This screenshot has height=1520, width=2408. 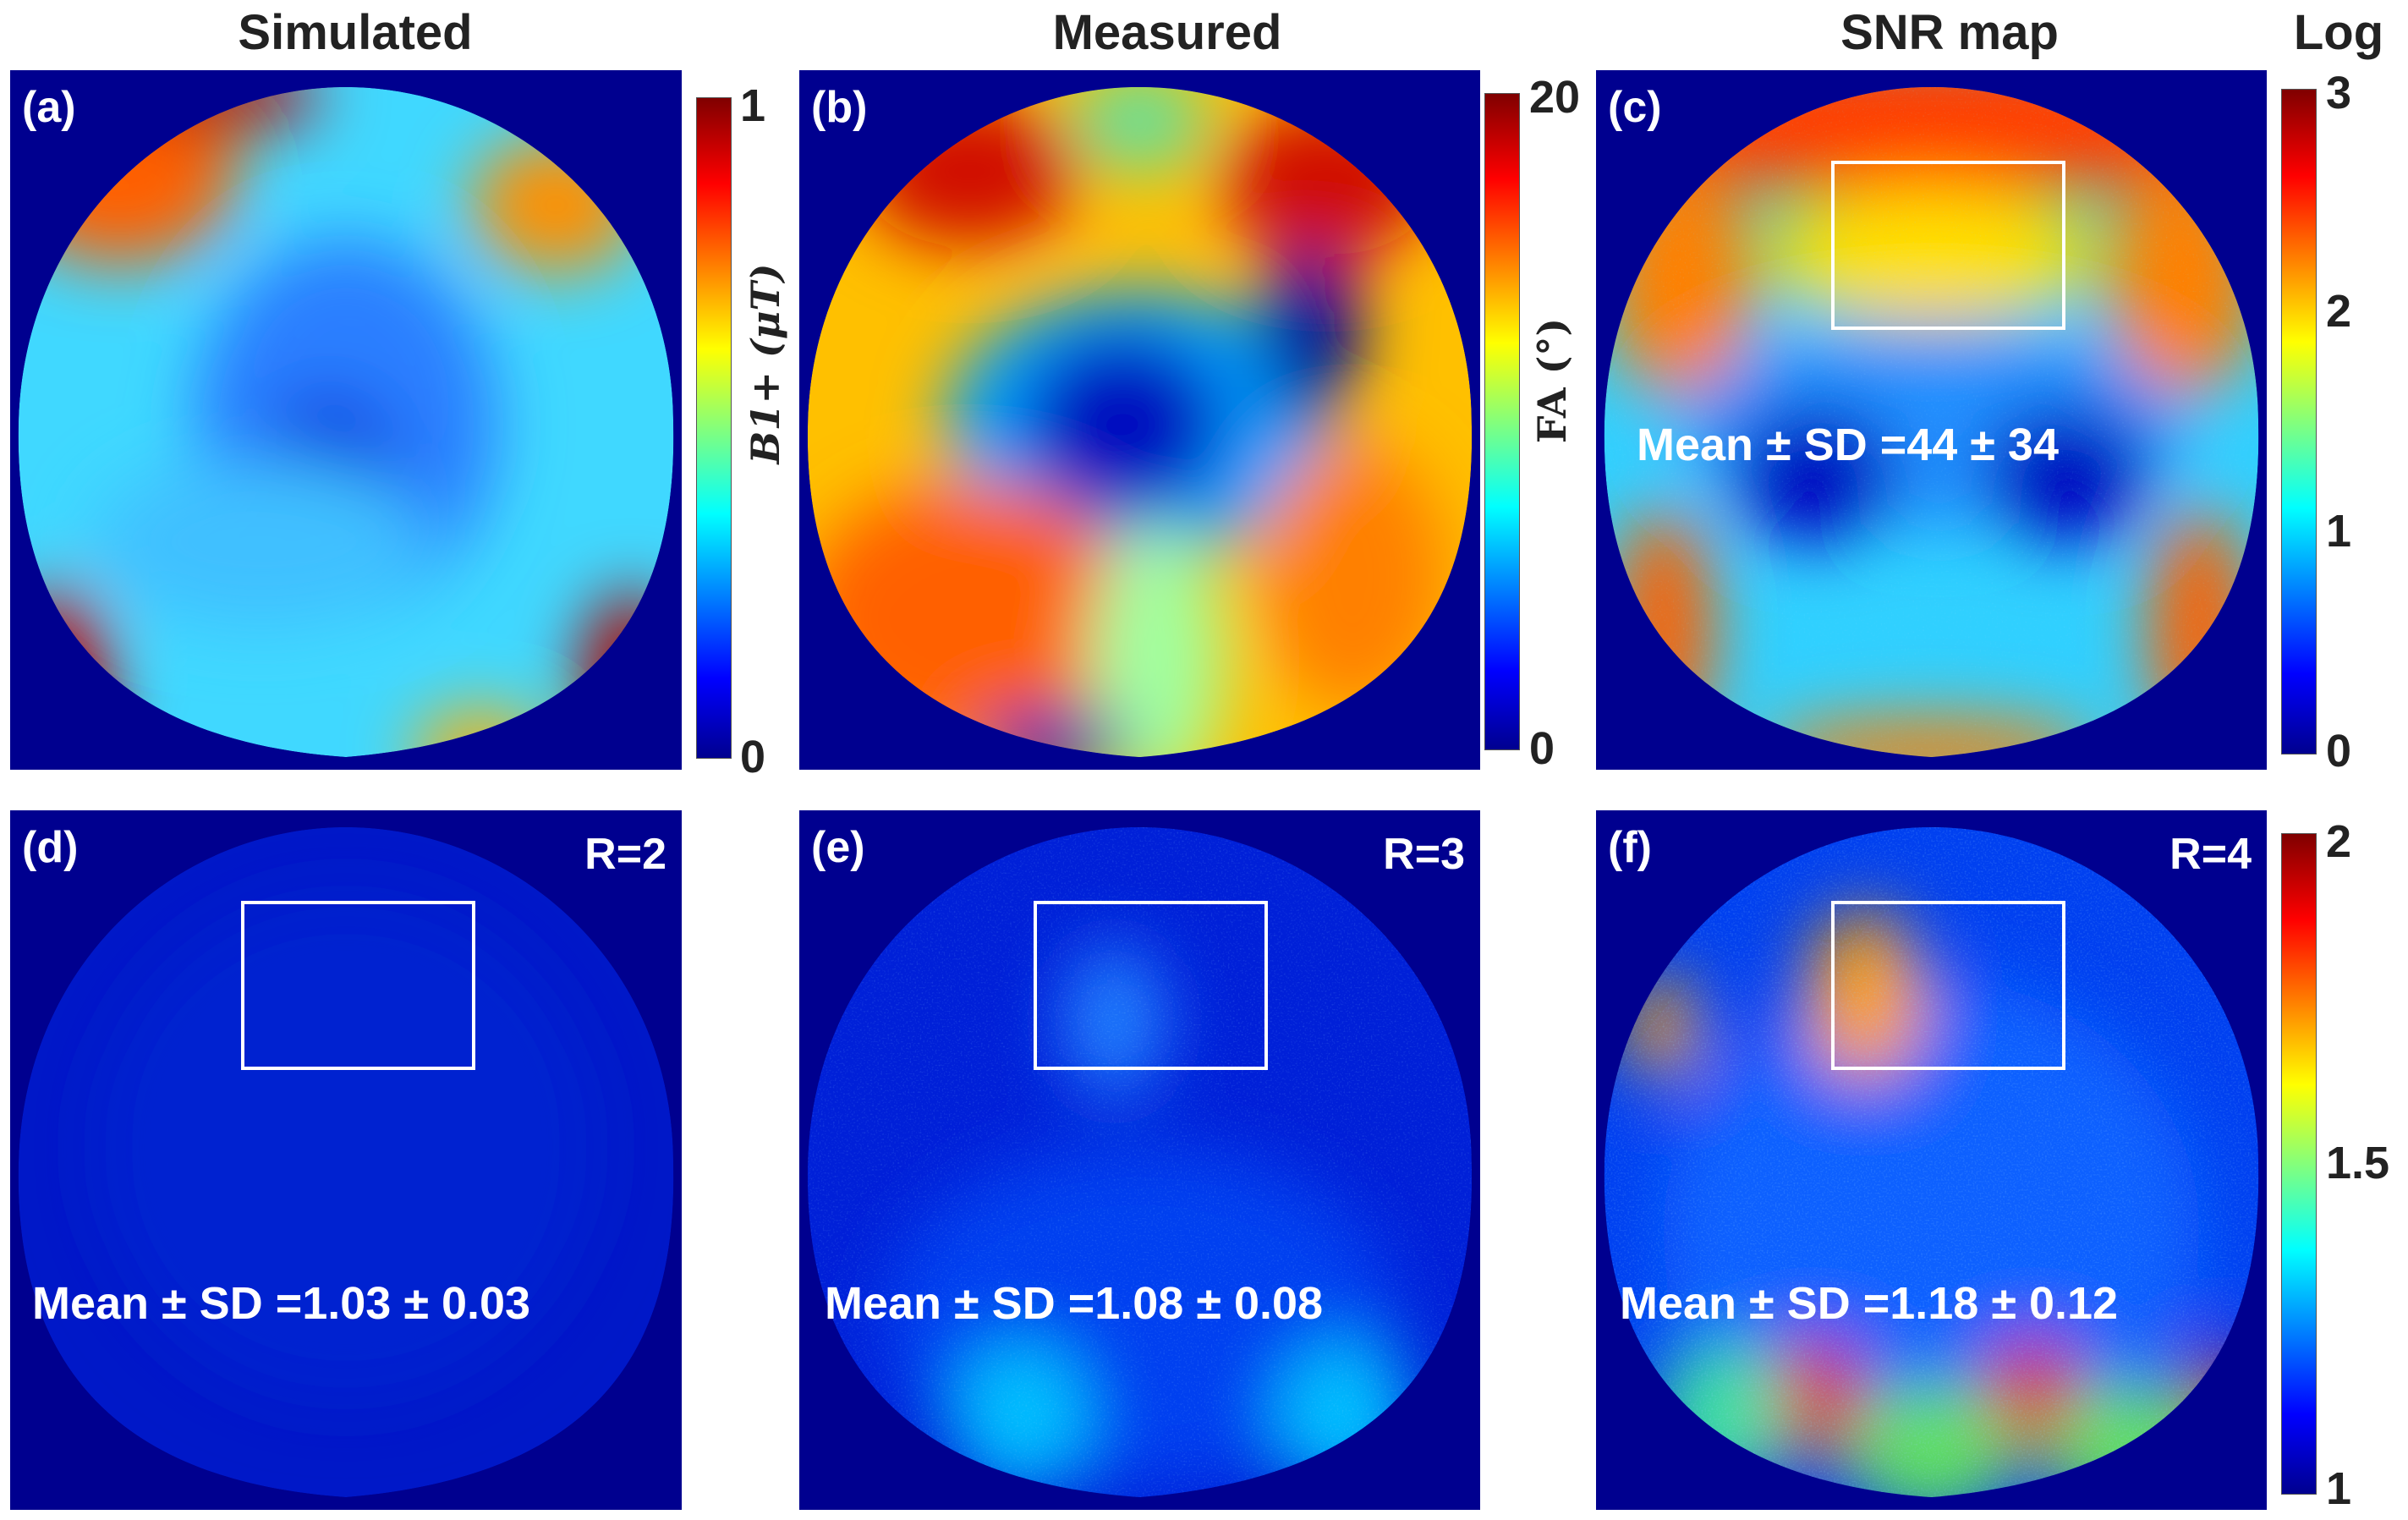 I want to click on column-title-simulated: Simulated, so click(x=355, y=32).